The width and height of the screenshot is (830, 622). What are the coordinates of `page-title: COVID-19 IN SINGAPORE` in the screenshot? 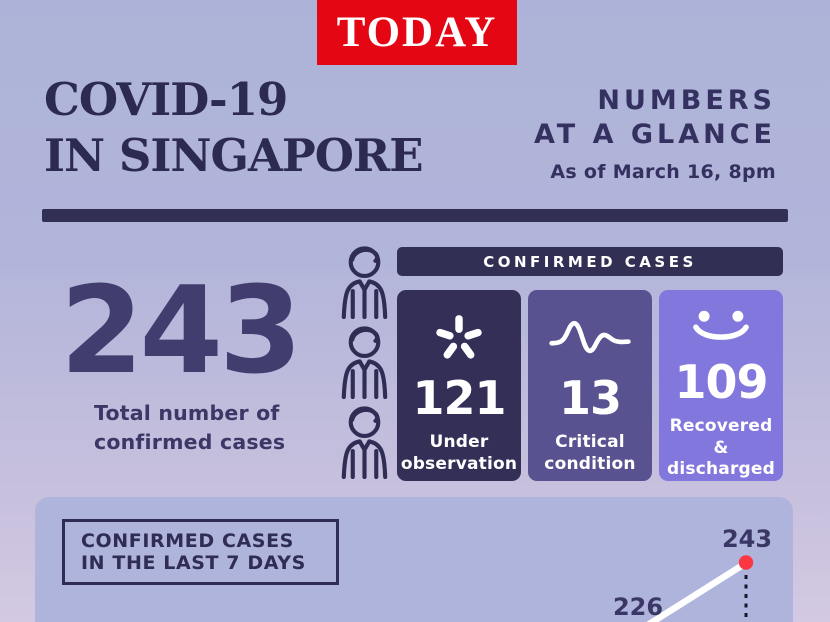 It's located at (234, 128).